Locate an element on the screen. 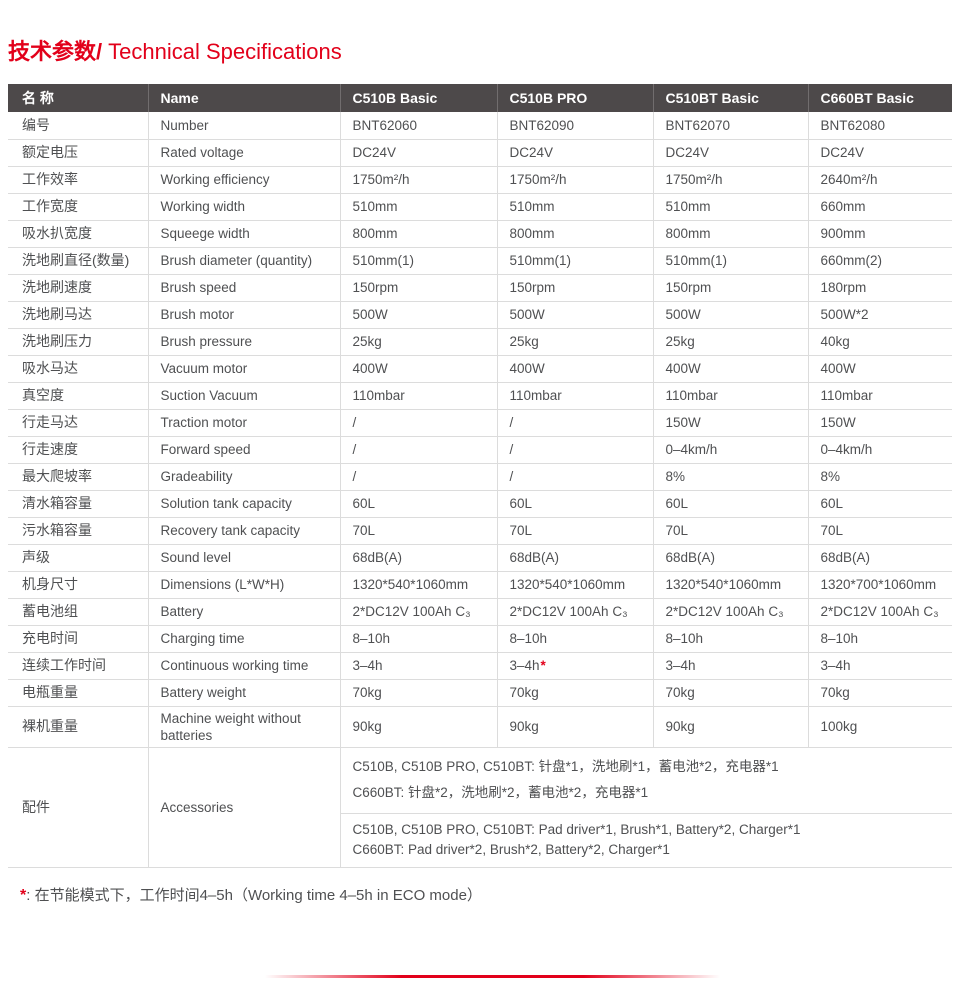  row-label-en: Number is located at coordinates (243, 126).